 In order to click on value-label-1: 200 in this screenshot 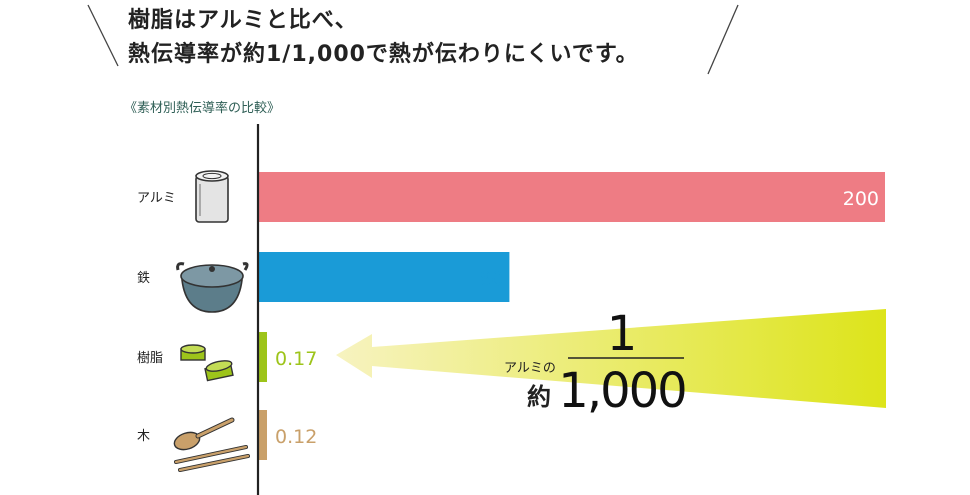, I will do `click(861, 199)`.